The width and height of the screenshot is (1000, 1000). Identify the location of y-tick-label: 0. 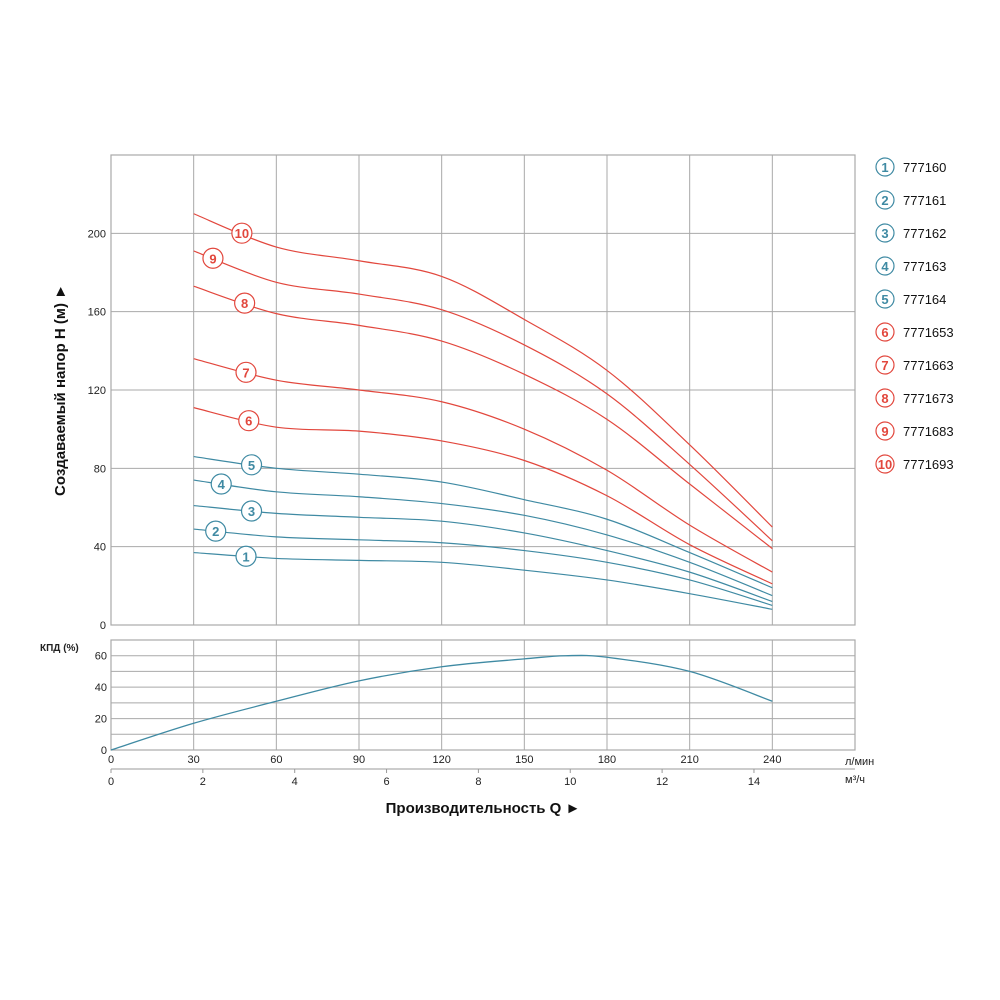
(103, 626).